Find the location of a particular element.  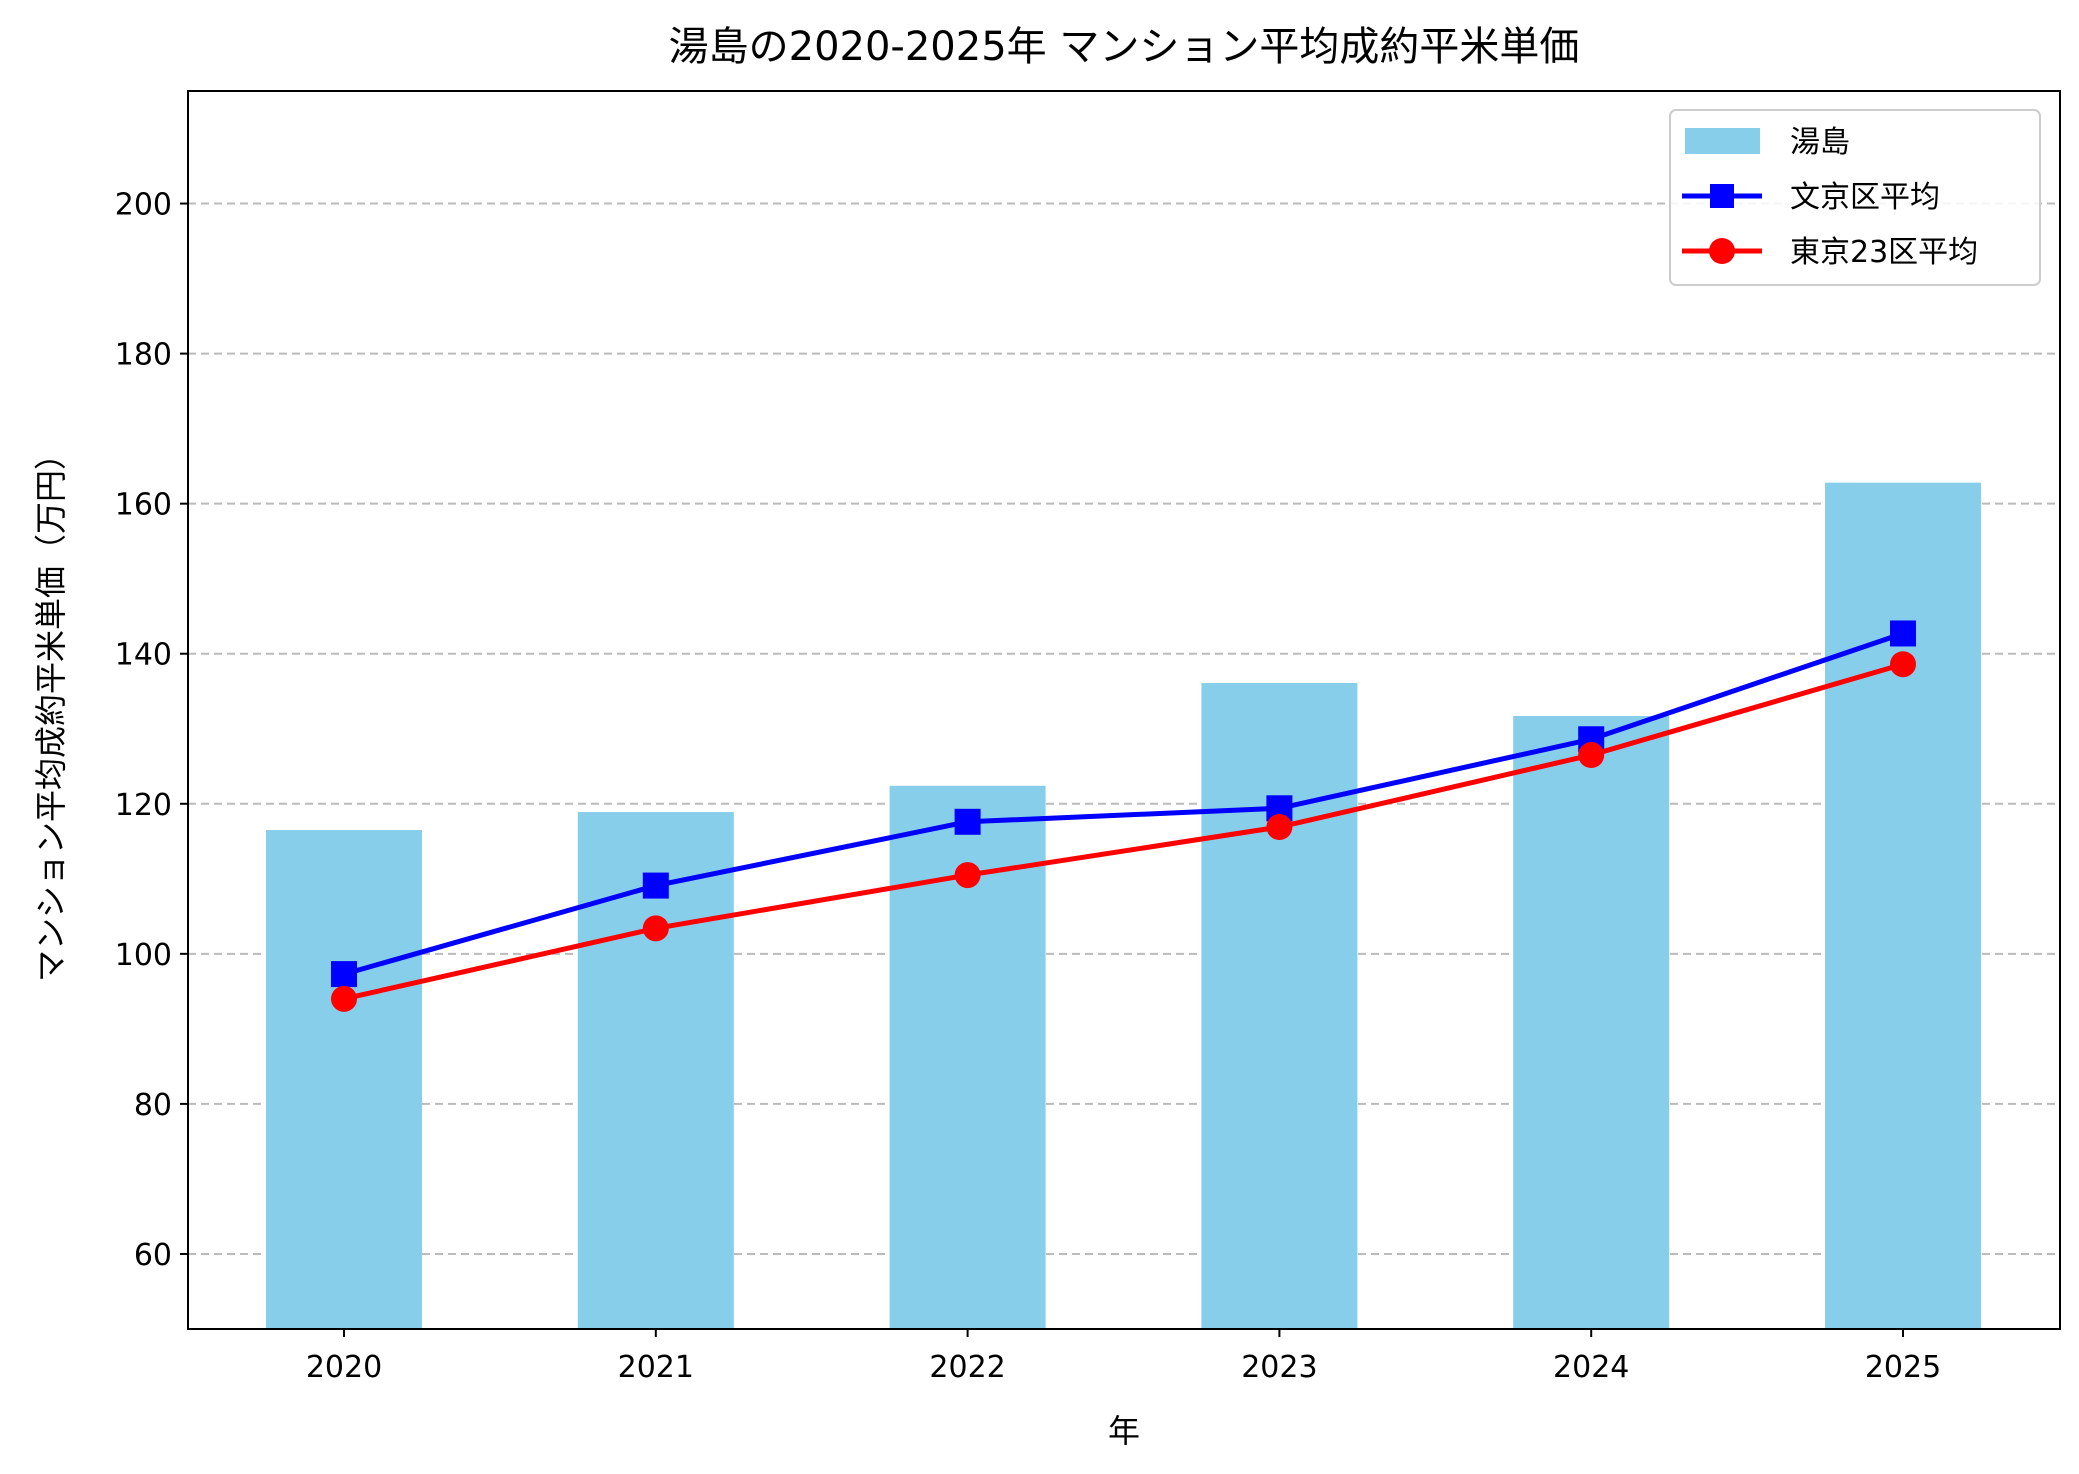

y-tick-label: 180 is located at coordinates (143, 355).